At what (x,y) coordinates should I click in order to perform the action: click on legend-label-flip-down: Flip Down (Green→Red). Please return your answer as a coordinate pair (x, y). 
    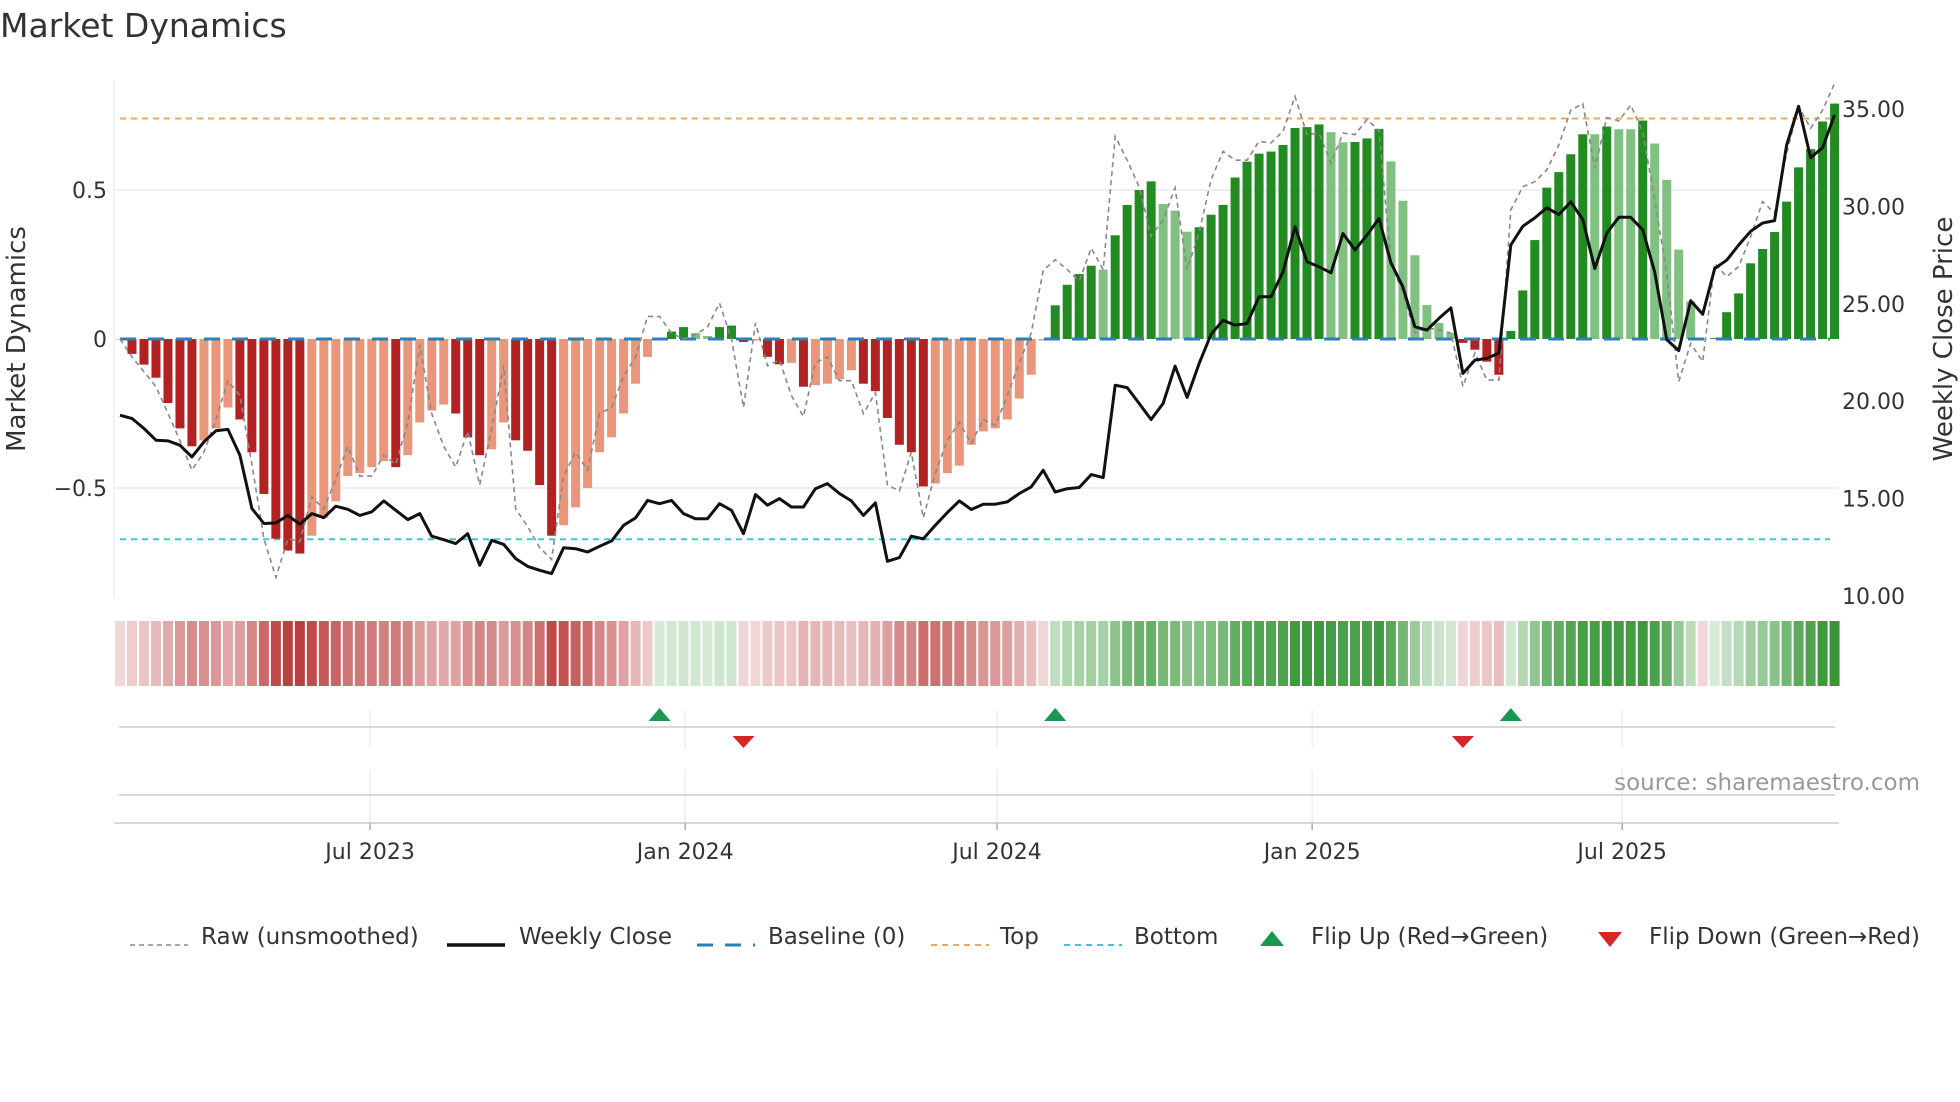
    Looking at the image, I should click on (1784, 937).